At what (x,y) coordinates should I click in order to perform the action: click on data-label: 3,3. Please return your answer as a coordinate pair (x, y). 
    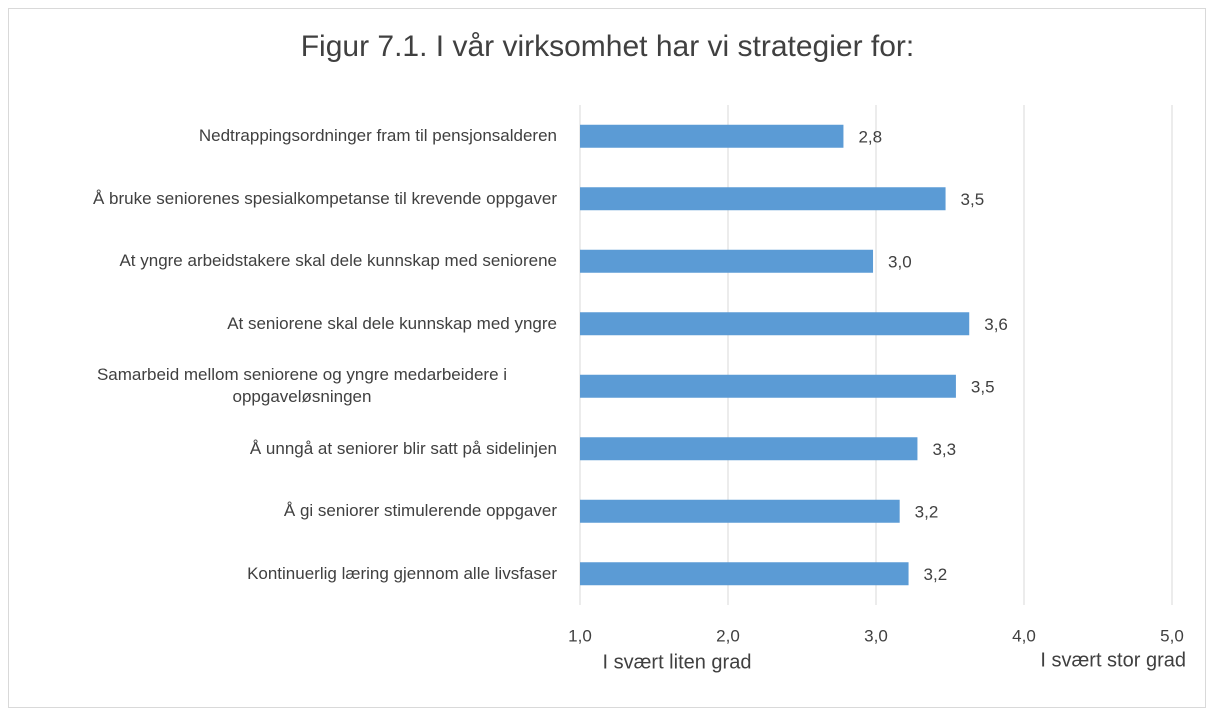
    Looking at the image, I should click on (944, 449).